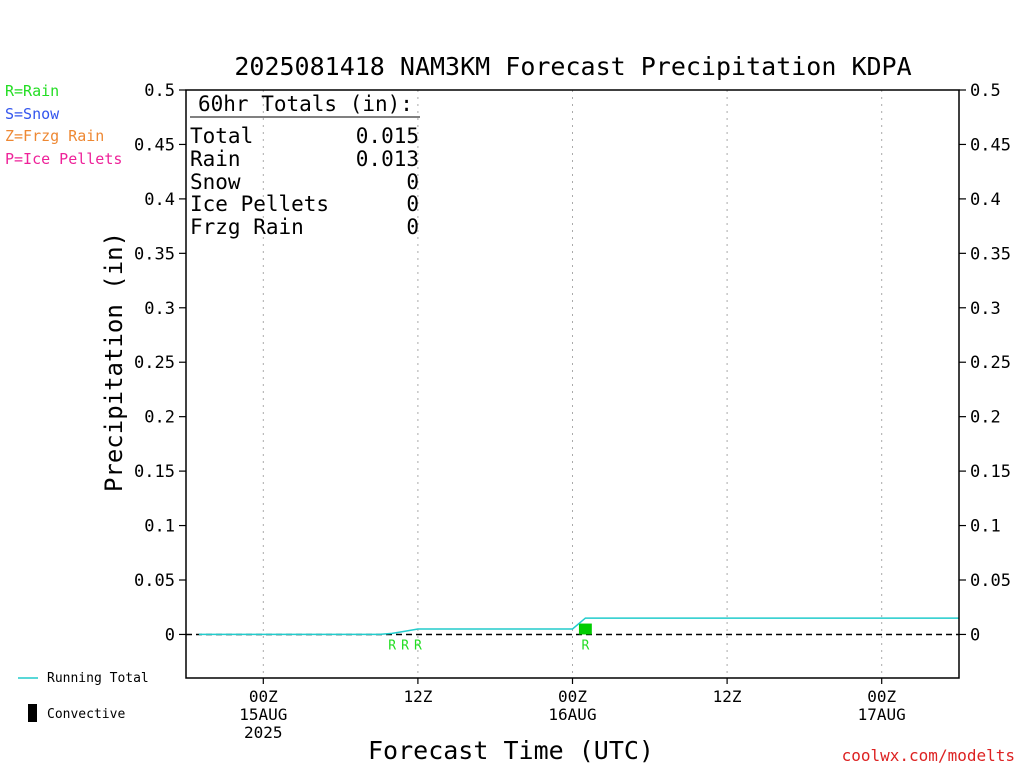 Image resolution: width=1024 pixels, height=768 pixels. I want to click on y-tick-label-left: 0.1, so click(159, 527).